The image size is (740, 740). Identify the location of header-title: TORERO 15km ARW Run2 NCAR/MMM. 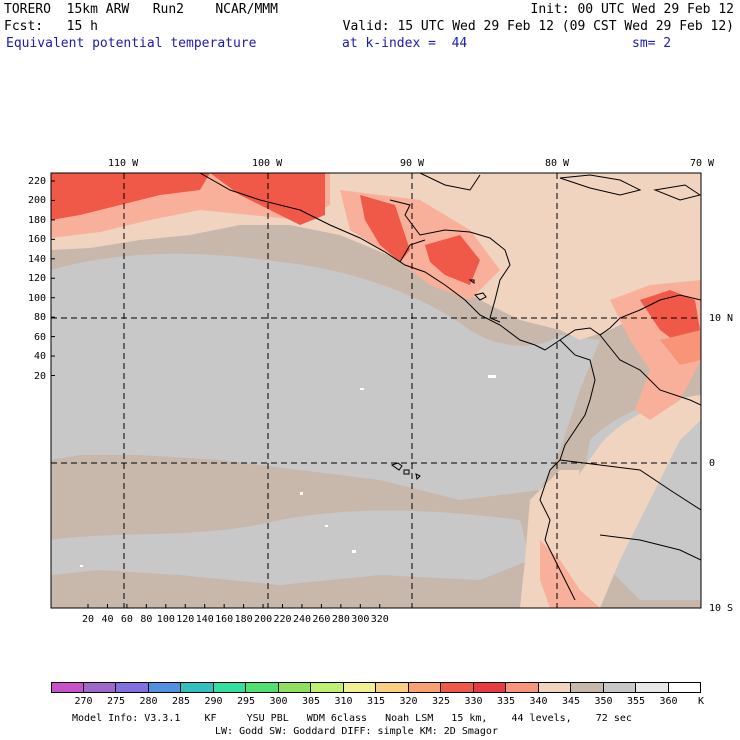
(141, 9).